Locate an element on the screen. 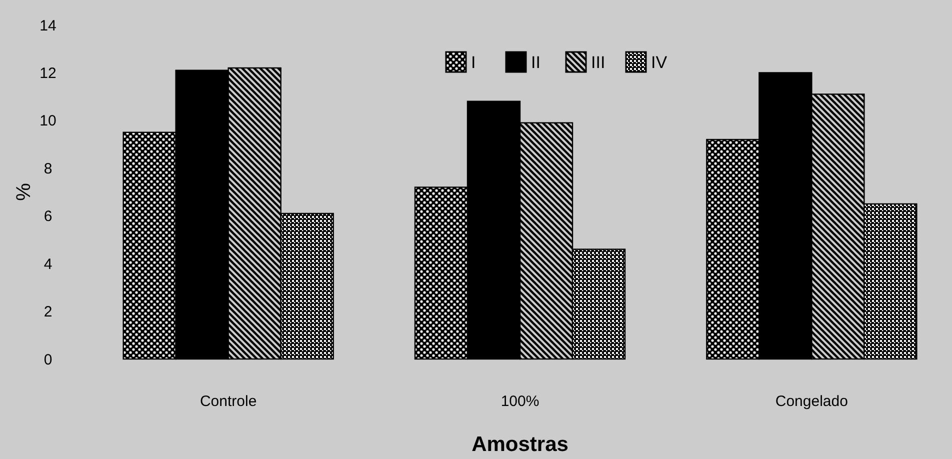 The height and width of the screenshot is (459, 952). y-tick-label: 10 is located at coordinates (48, 121).